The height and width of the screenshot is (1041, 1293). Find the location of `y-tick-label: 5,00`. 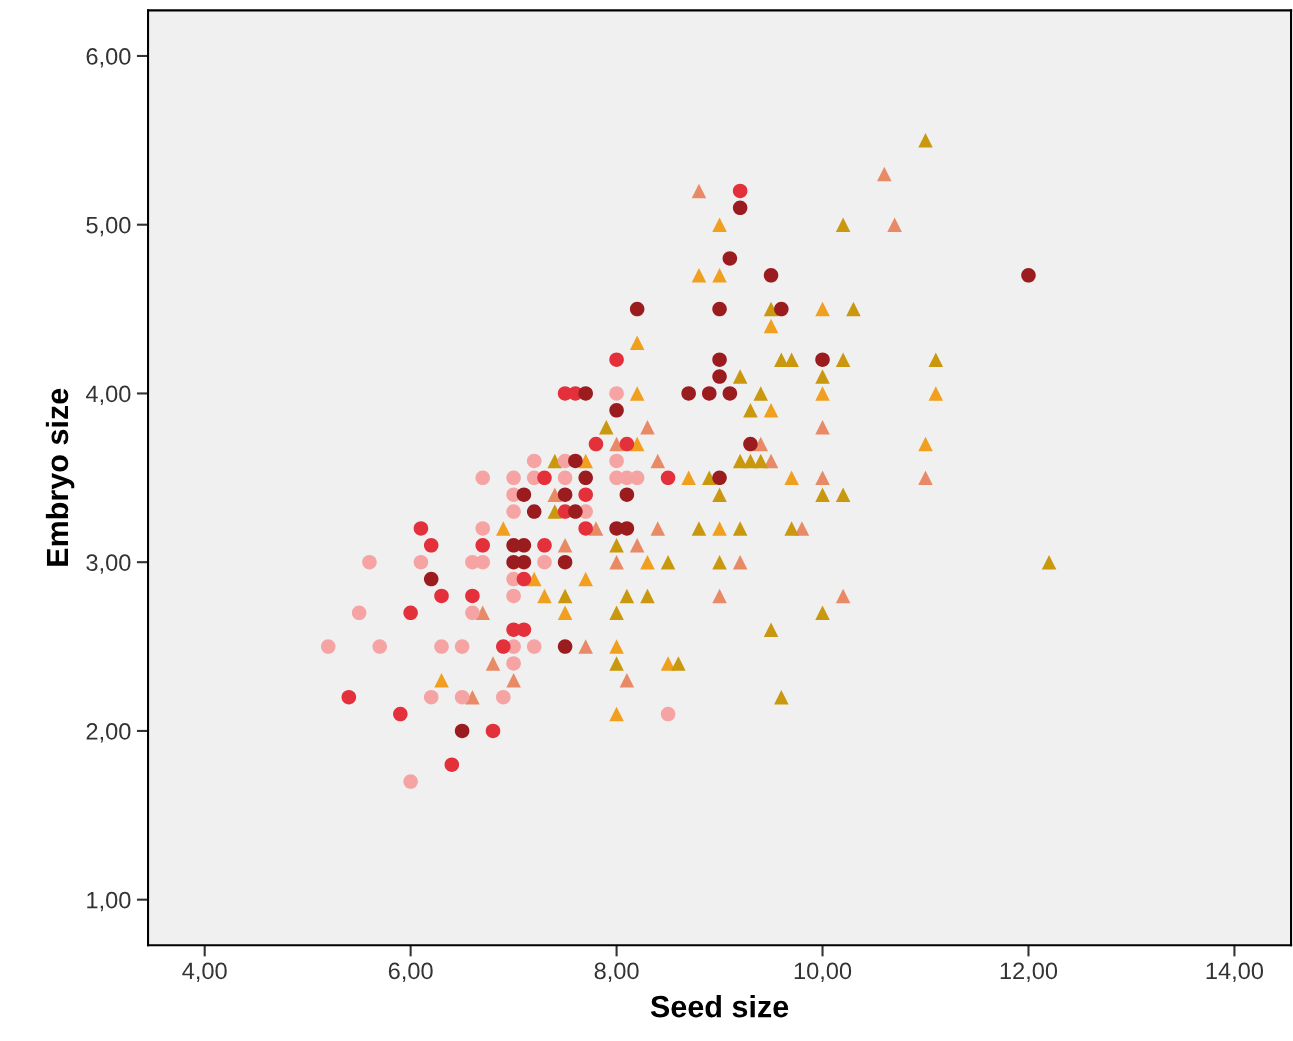

y-tick-label: 5,00 is located at coordinates (108, 226).